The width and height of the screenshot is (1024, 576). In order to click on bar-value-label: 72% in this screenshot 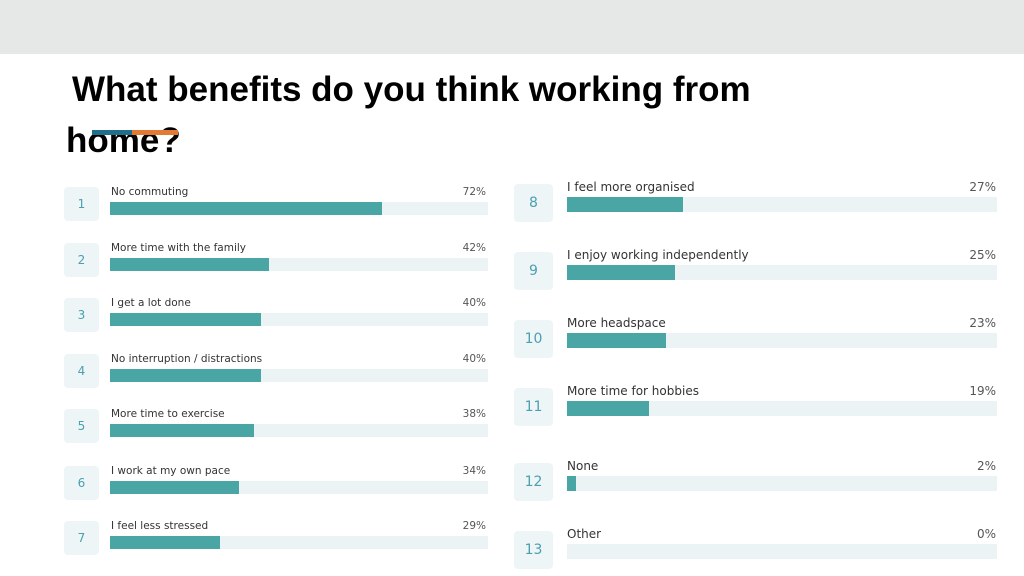, I will do `click(474, 192)`.